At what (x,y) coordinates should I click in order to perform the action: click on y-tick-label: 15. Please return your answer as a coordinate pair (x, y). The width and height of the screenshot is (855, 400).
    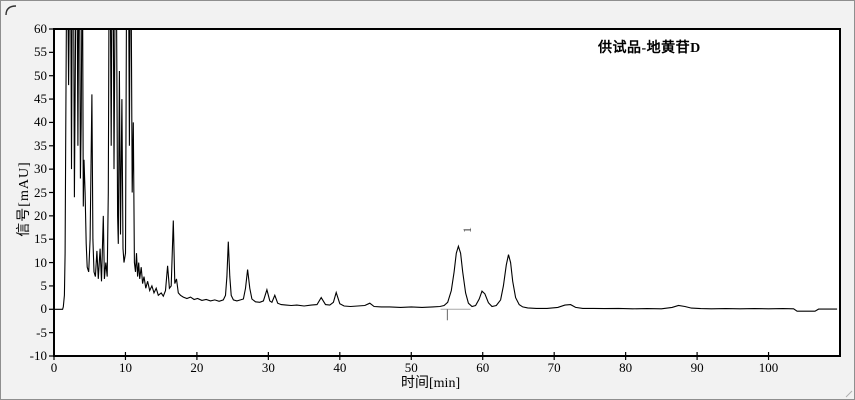
    Looking at the image, I should click on (40, 239).